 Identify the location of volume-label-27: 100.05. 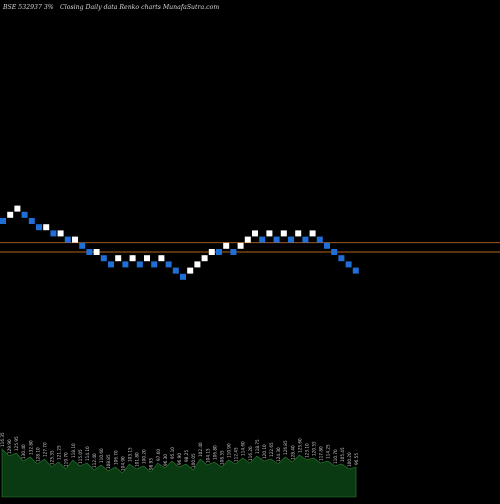
(193, 460).